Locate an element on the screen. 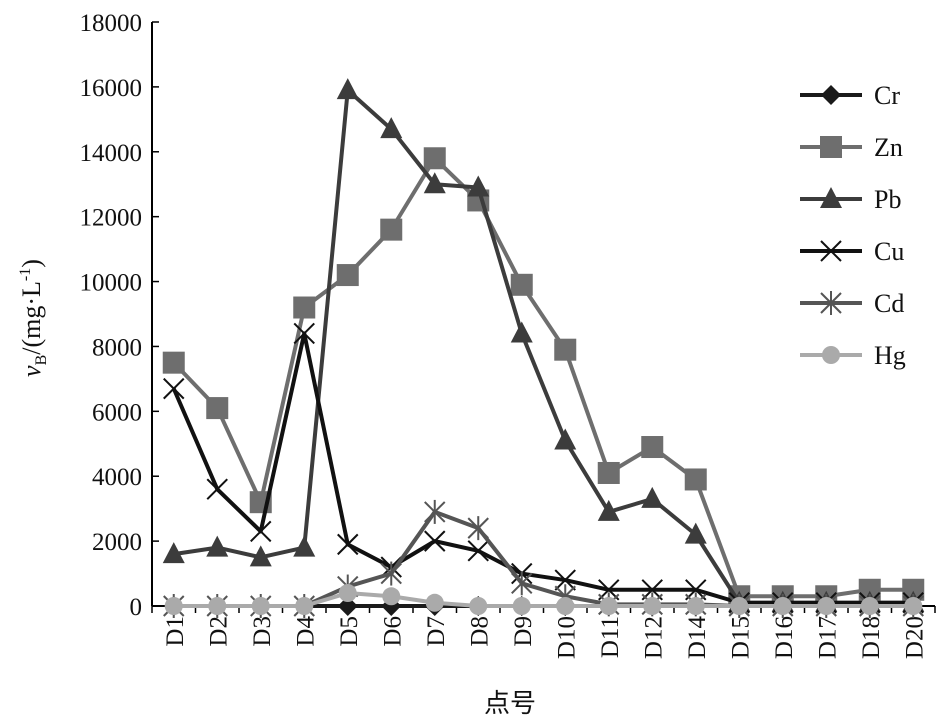 The width and height of the screenshot is (945, 720). x-tick-label: D10 is located at coordinates (566, 637).